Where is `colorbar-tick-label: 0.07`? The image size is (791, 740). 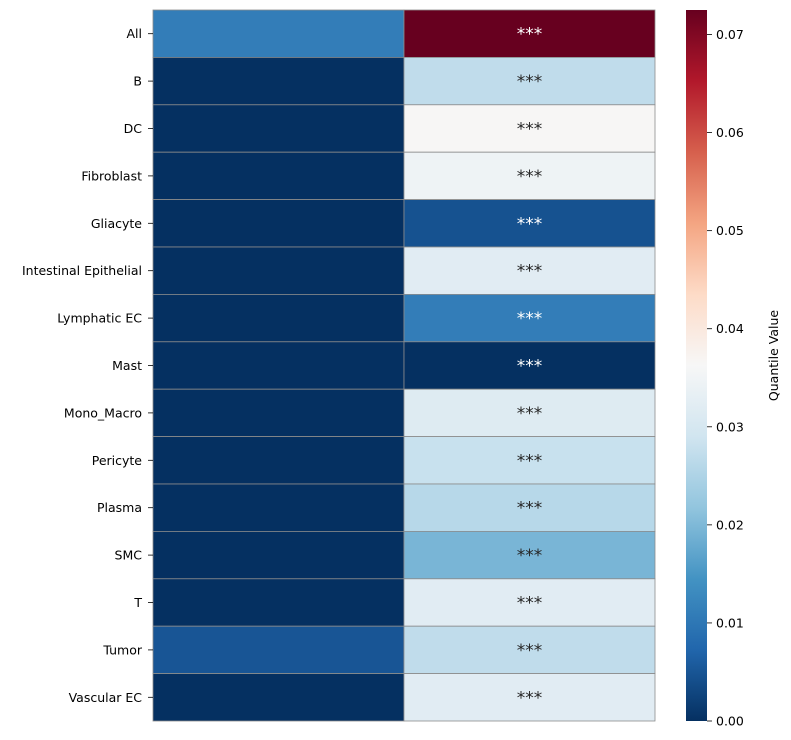 colorbar-tick-label: 0.07 is located at coordinates (730, 34).